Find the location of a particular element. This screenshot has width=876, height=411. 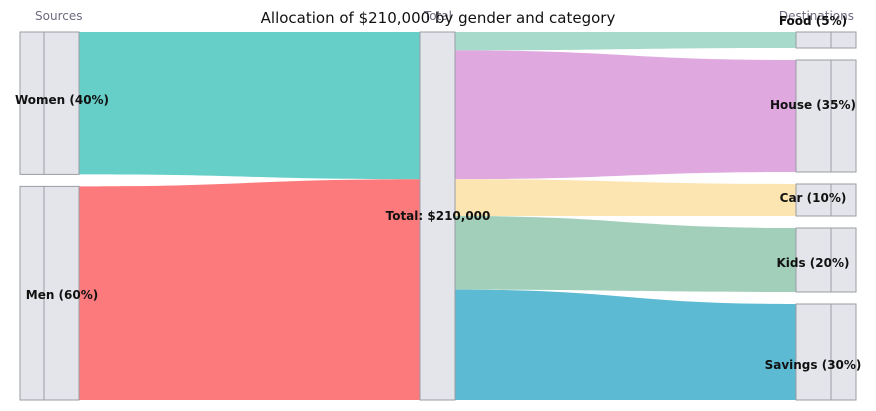

destination-band-food is located at coordinates (843, 40).